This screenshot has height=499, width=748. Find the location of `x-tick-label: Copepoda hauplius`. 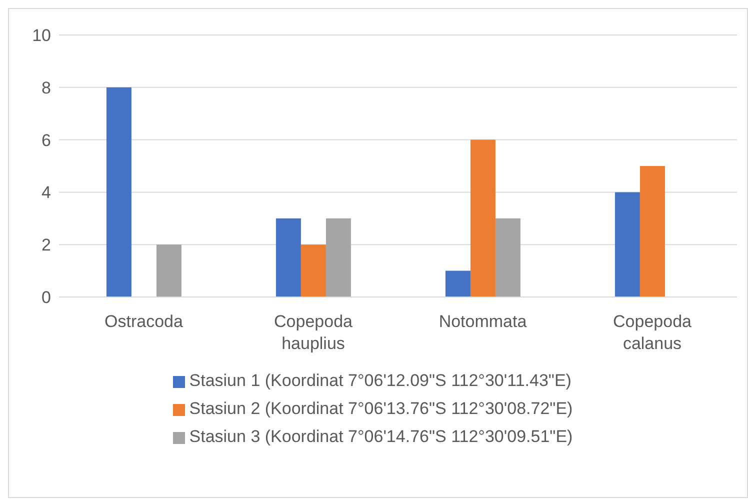

x-tick-label: Copepoda hauplius is located at coordinates (314, 332).